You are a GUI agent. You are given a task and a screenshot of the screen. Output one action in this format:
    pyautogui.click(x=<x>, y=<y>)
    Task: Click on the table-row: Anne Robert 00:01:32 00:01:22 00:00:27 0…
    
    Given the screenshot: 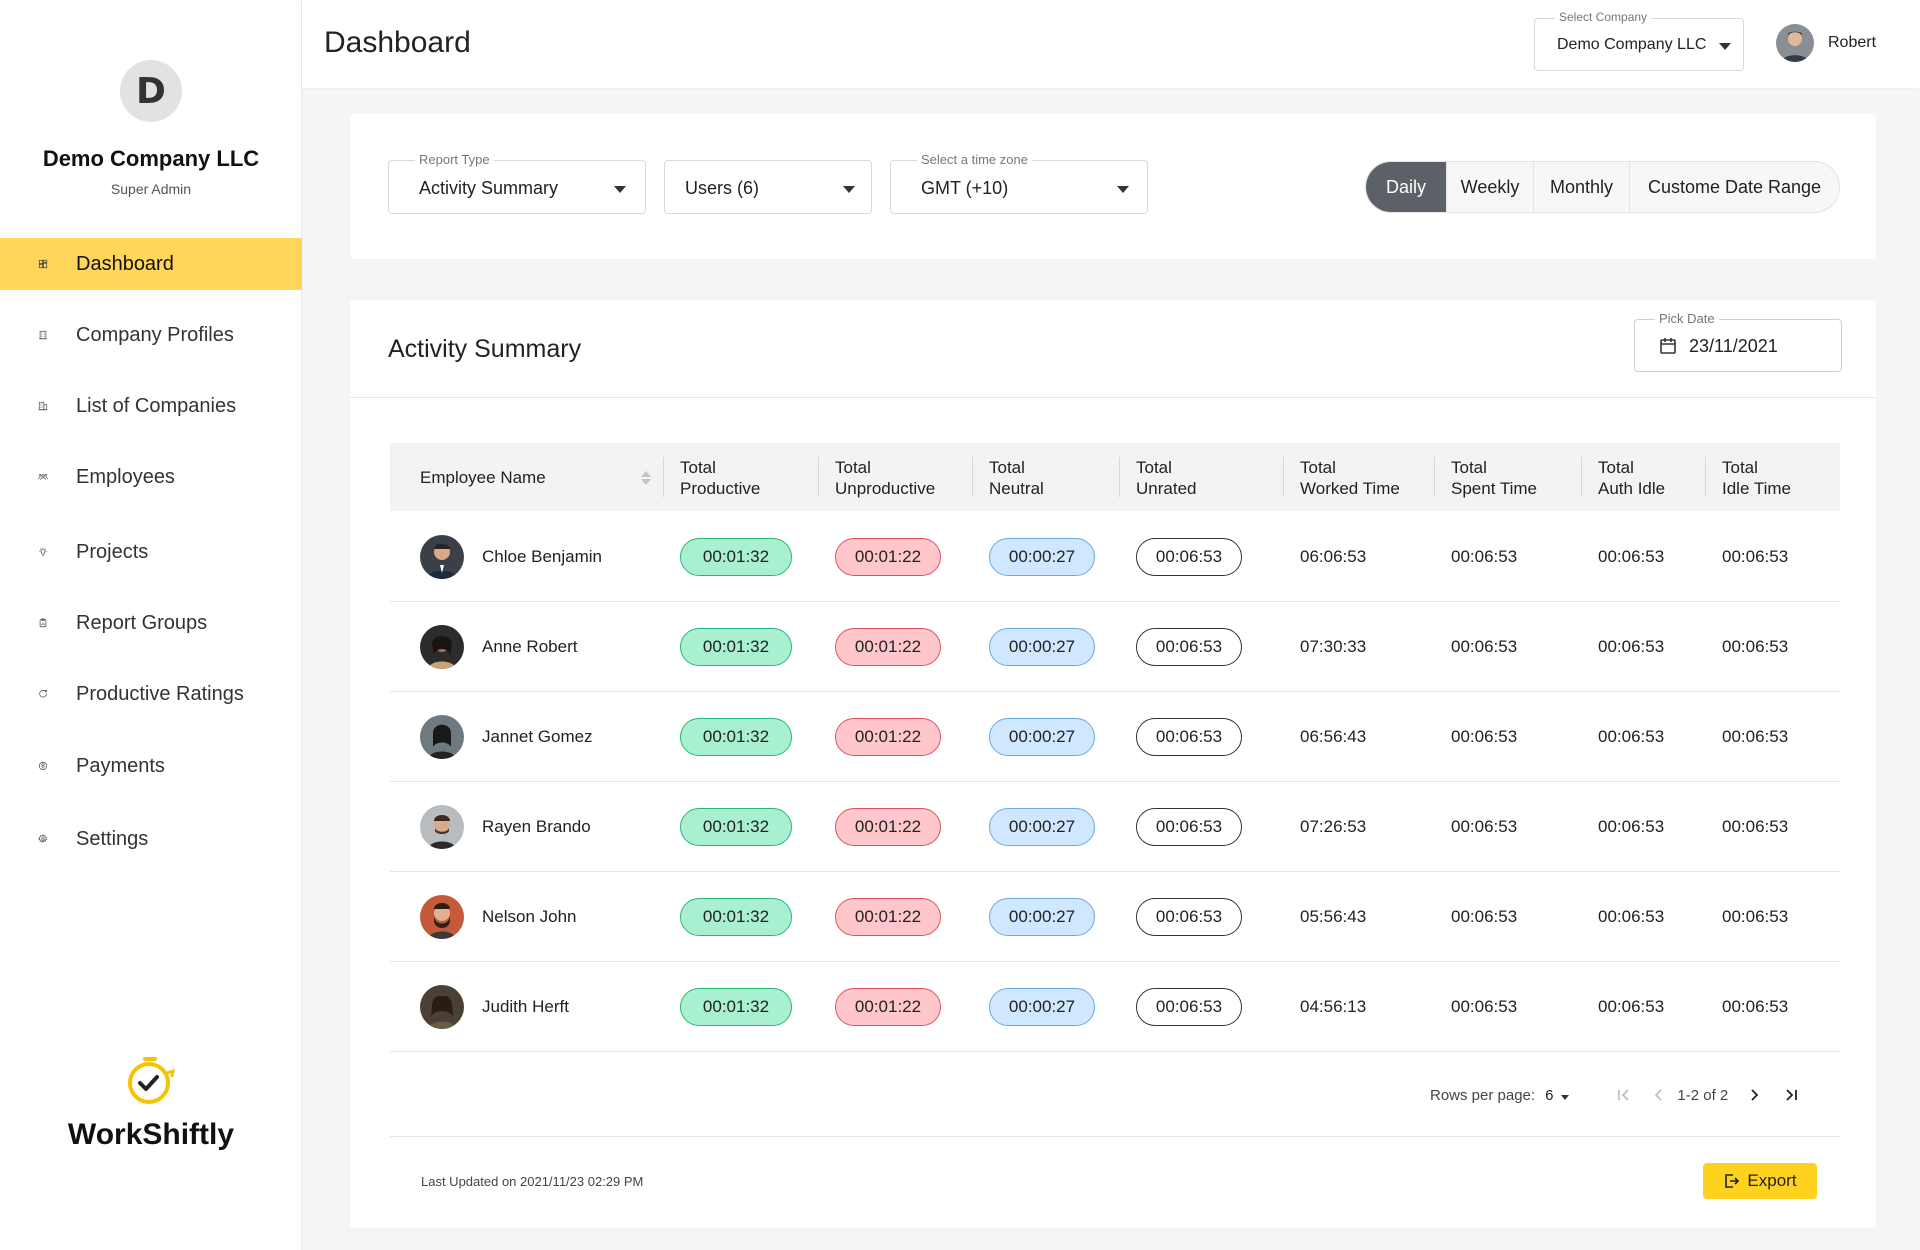 What is the action you would take?
    pyautogui.click(x=1115, y=647)
    